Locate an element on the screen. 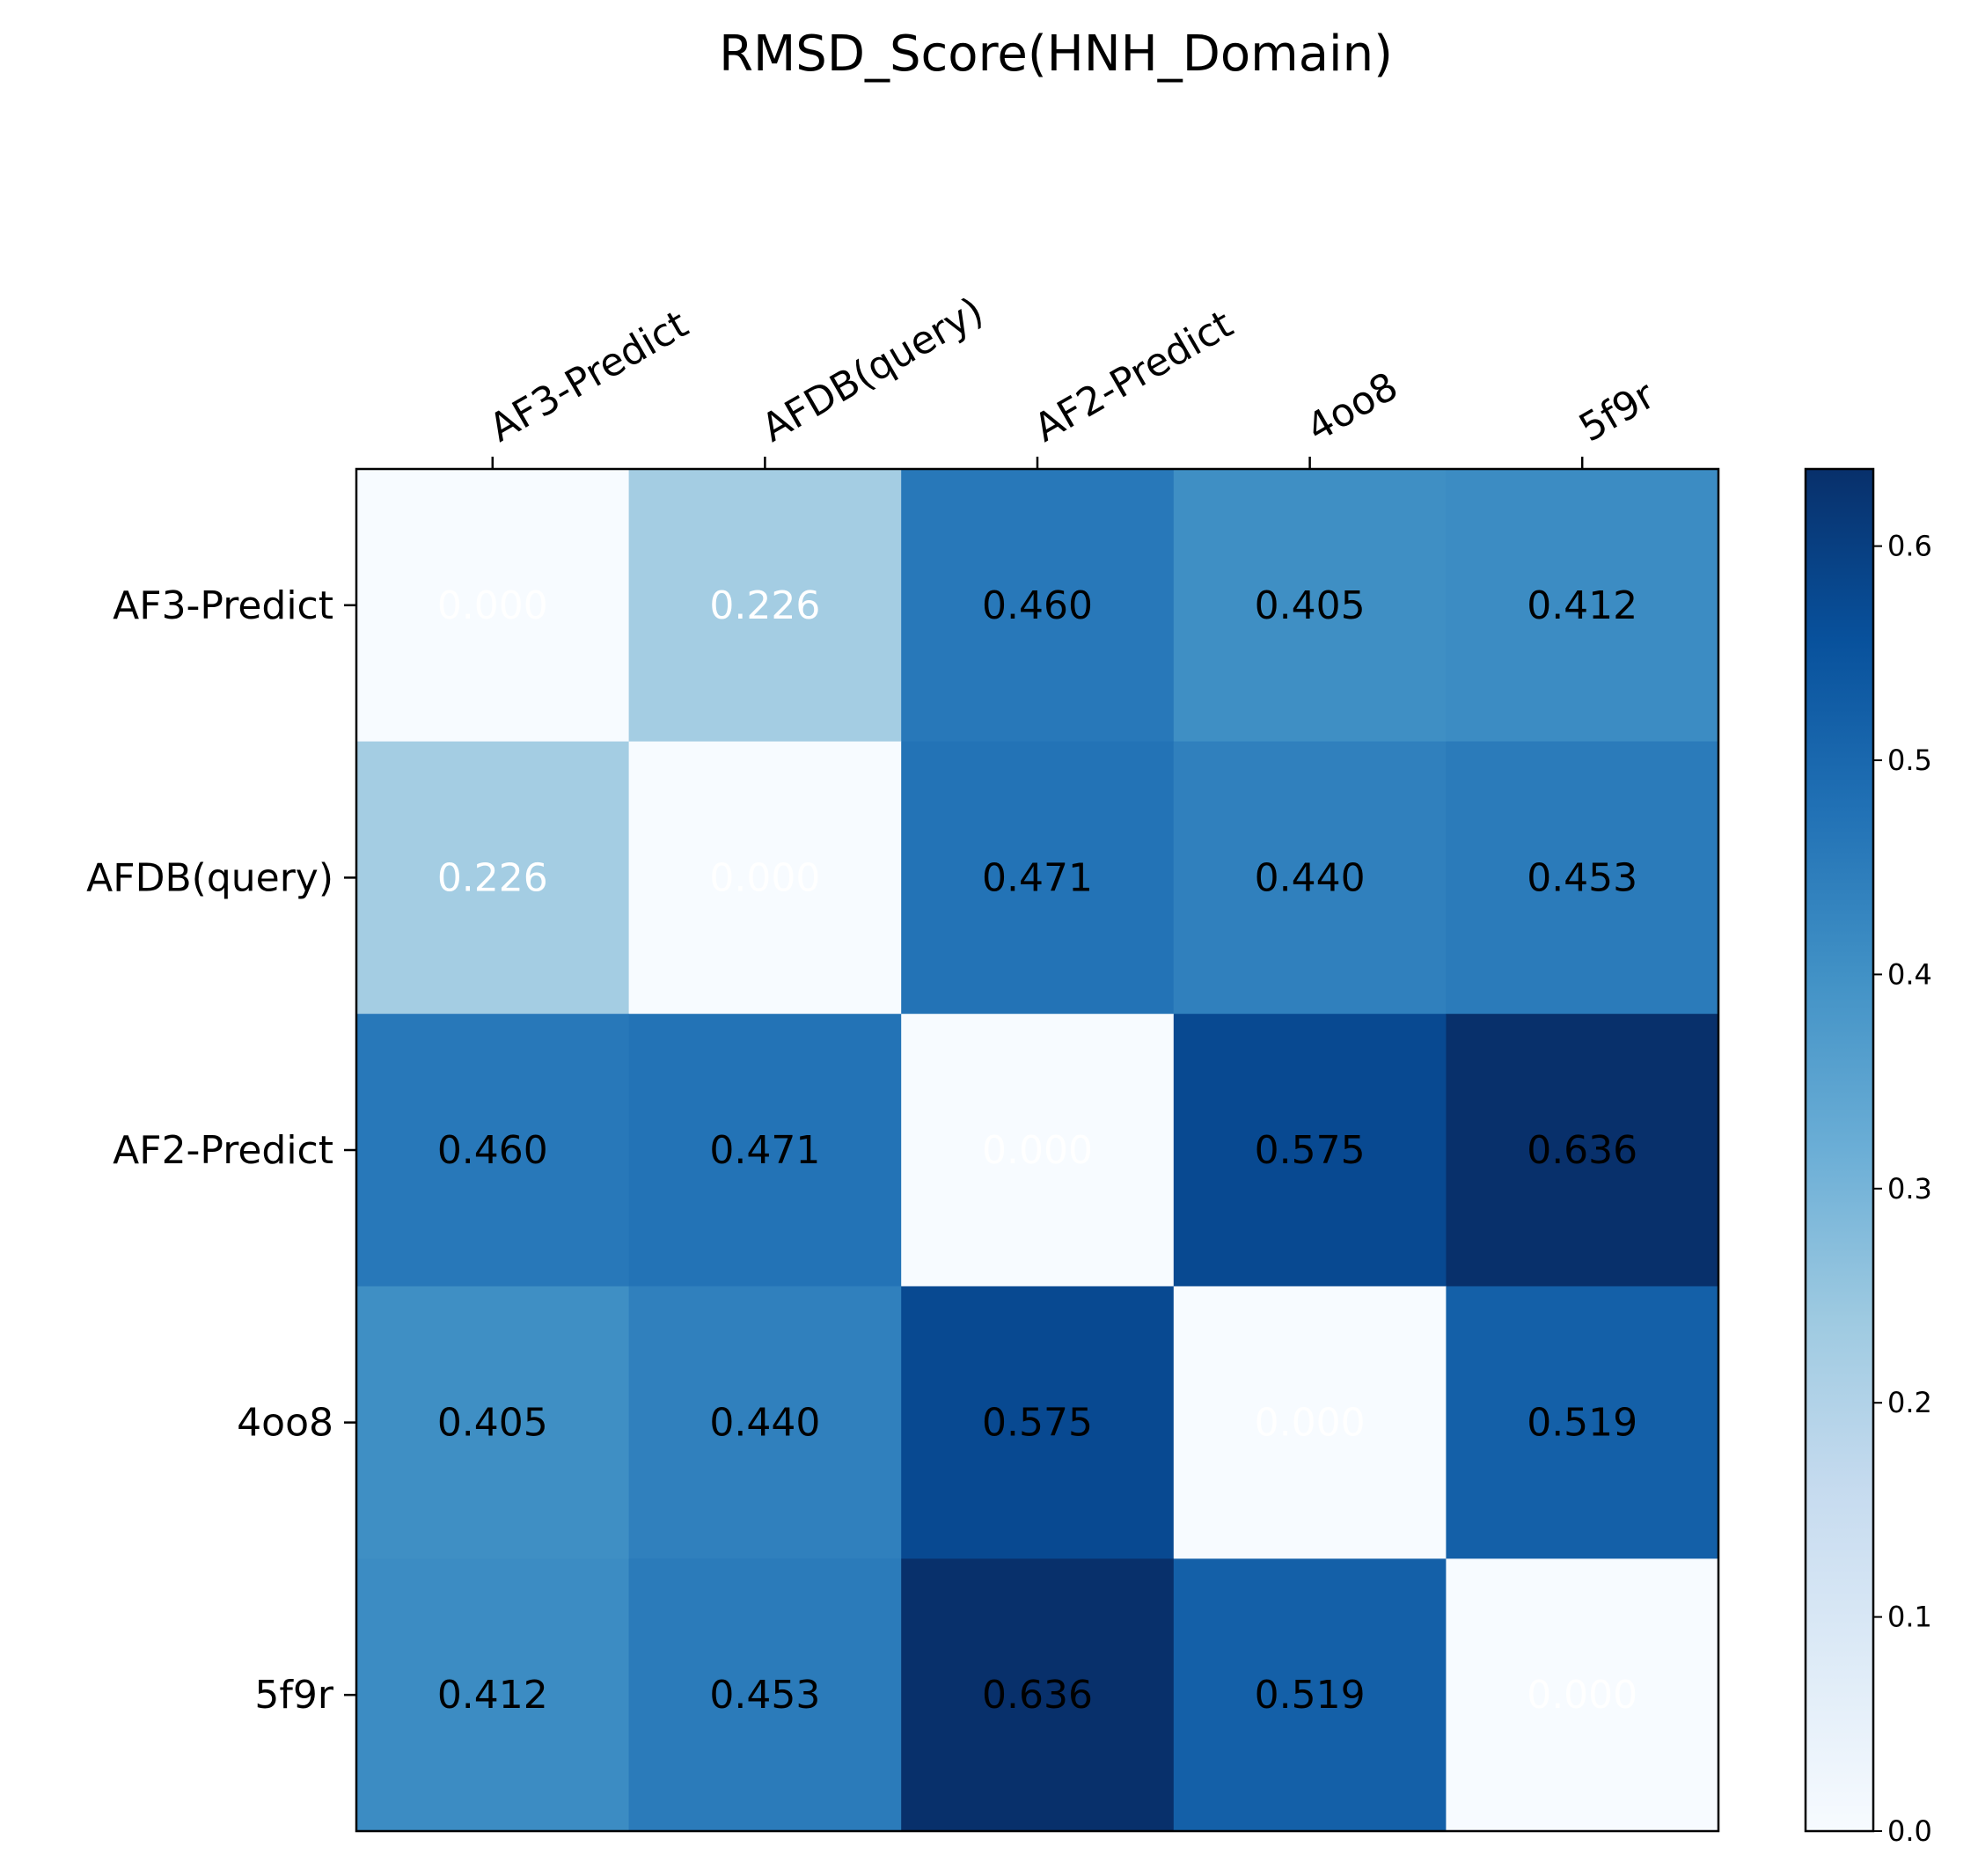 Image resolution: width=1978 pixels, height=1876 pixels. colorbar-gradient is located at coordinates (1839, 1150).